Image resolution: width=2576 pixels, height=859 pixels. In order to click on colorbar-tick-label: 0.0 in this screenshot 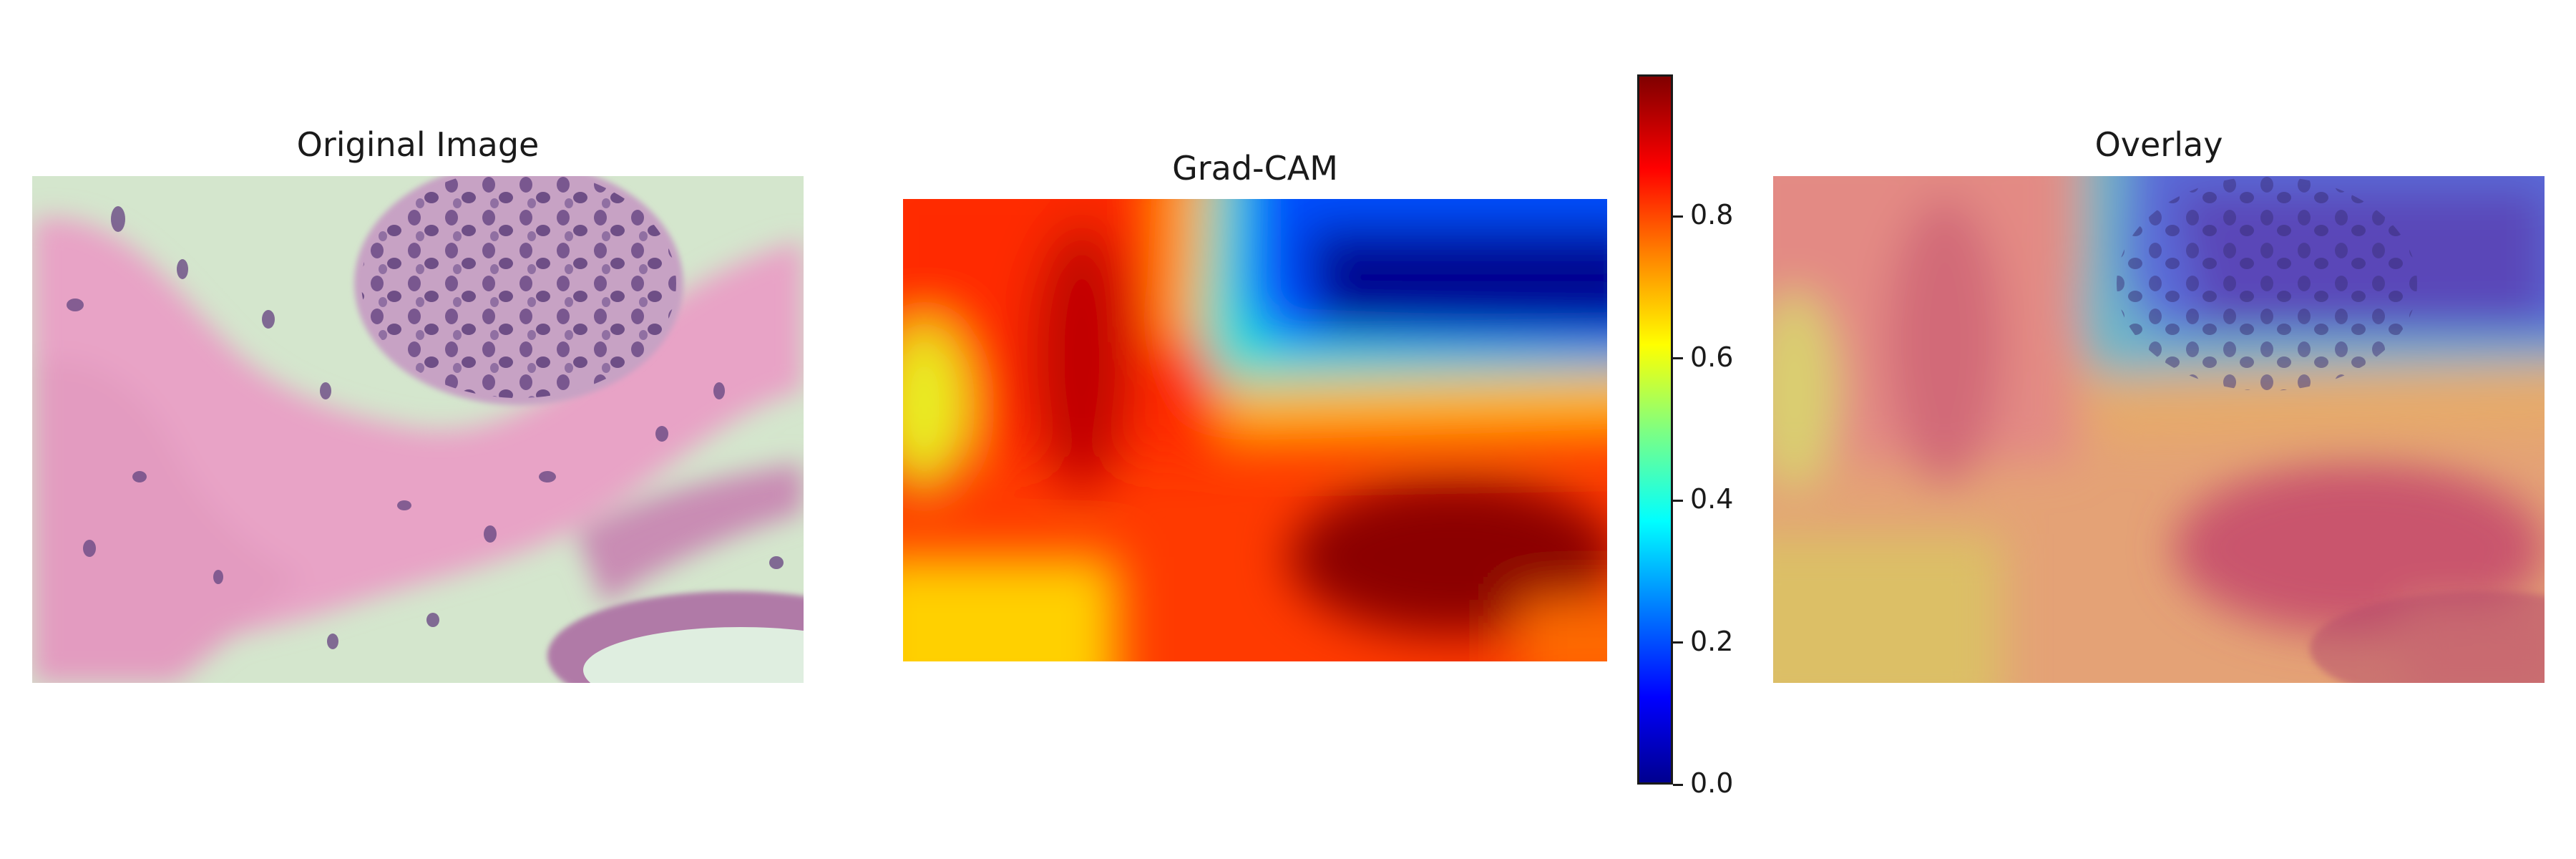, I will do `click(1712, 783)`.